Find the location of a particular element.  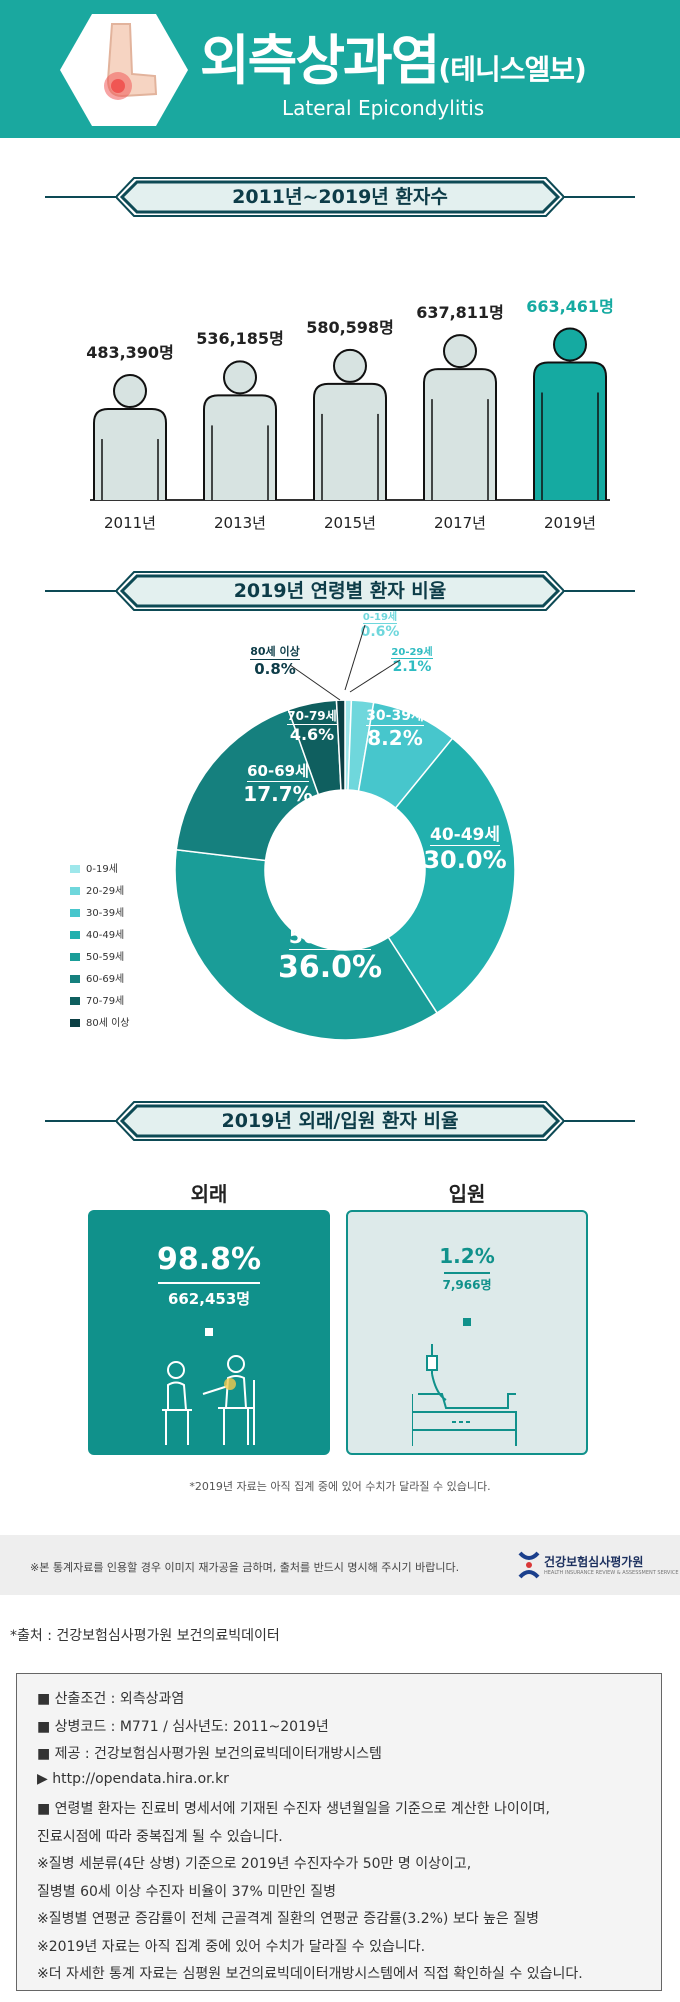

info-line: ▶ http://opendata.hira.or.kr is located at coordinates (133, 1778).